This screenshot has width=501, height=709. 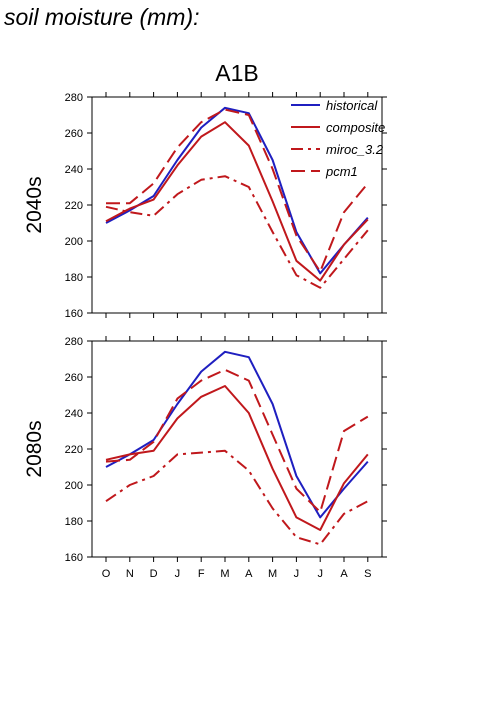 I want to click on x-tick-label: S, so click(x=367, y=574).